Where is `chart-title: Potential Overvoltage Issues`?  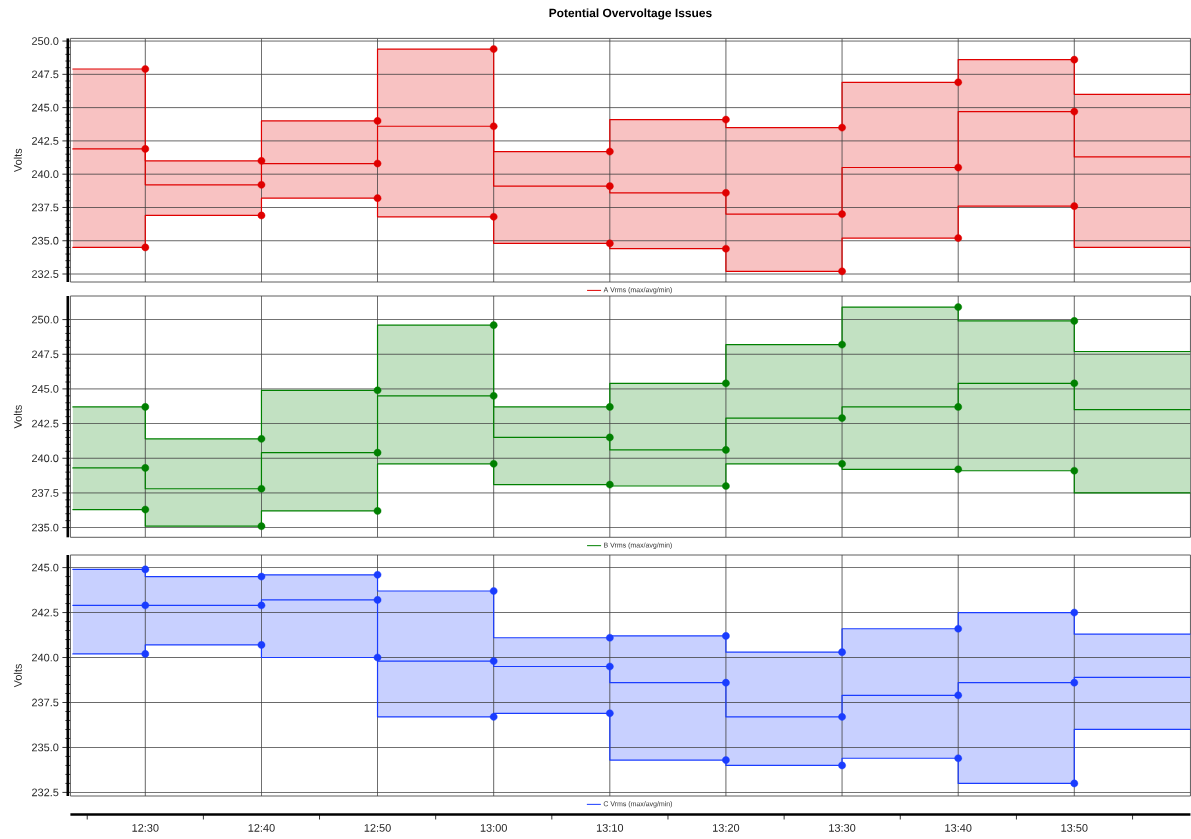
chart-title: Potential Overvoltage Issues is located at coordinates (630, 14).